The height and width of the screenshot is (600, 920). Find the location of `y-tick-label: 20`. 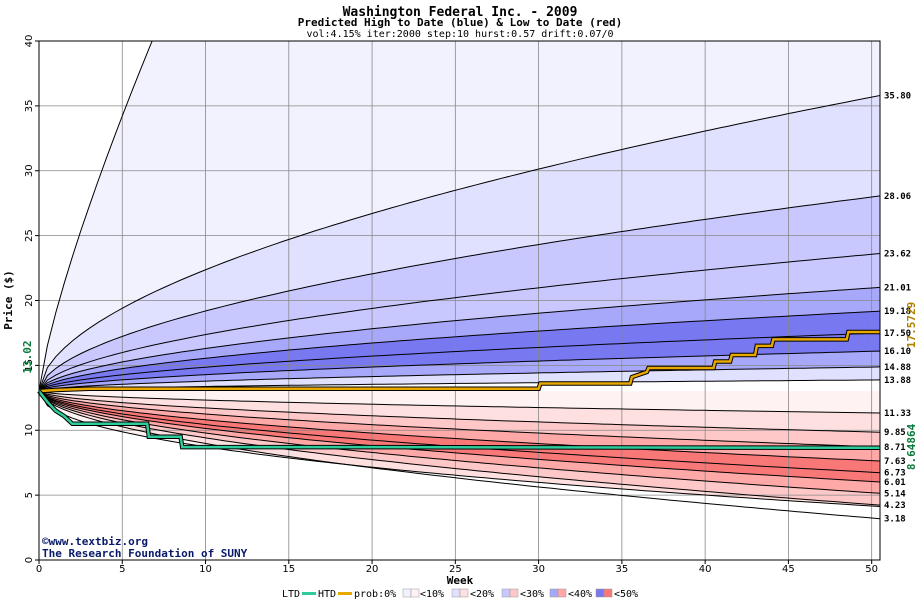

y-tick-label: 20 is located at coordinates (29, 300).